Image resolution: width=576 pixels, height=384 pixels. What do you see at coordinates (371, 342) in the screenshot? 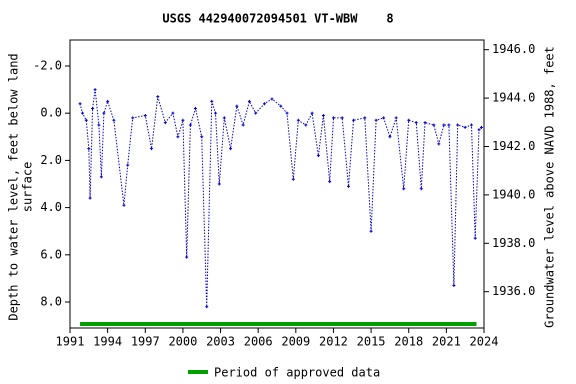
I see `x-tick-label: 2015` at bounding box center [371, 342].